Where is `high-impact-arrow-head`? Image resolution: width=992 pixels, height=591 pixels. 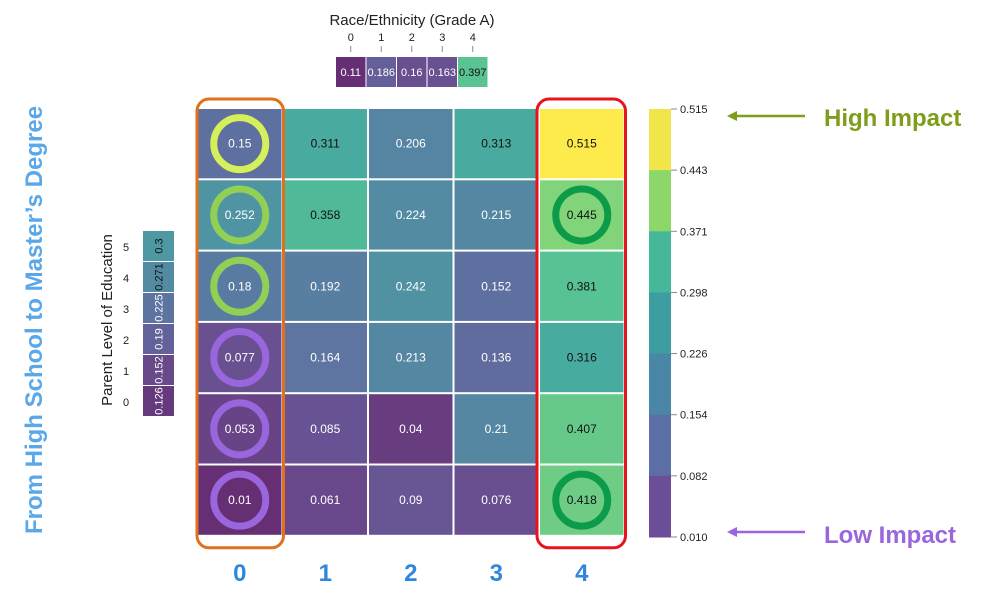 high-impact-arrow-head is located at coordinates (732, 116).